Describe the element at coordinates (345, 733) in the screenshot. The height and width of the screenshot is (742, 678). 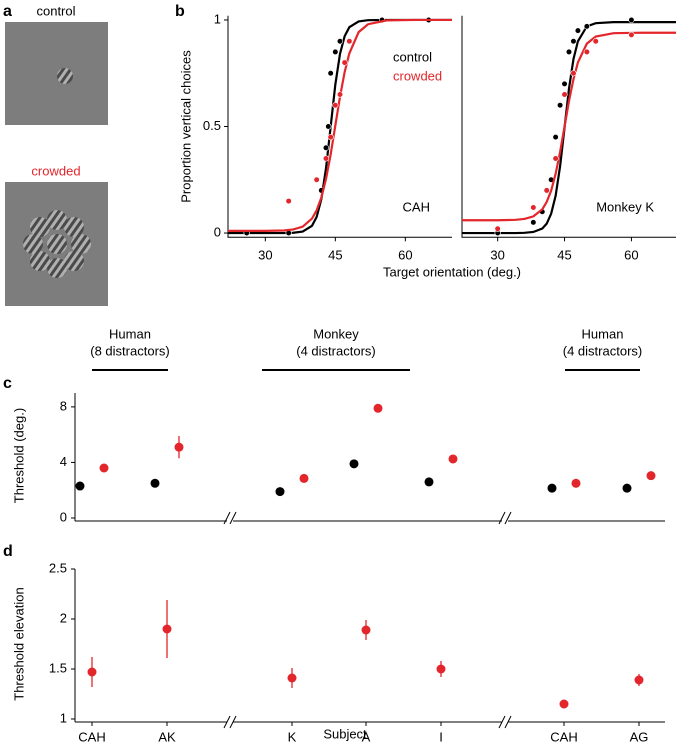
I see `x-axis-label: Subject` at that location.